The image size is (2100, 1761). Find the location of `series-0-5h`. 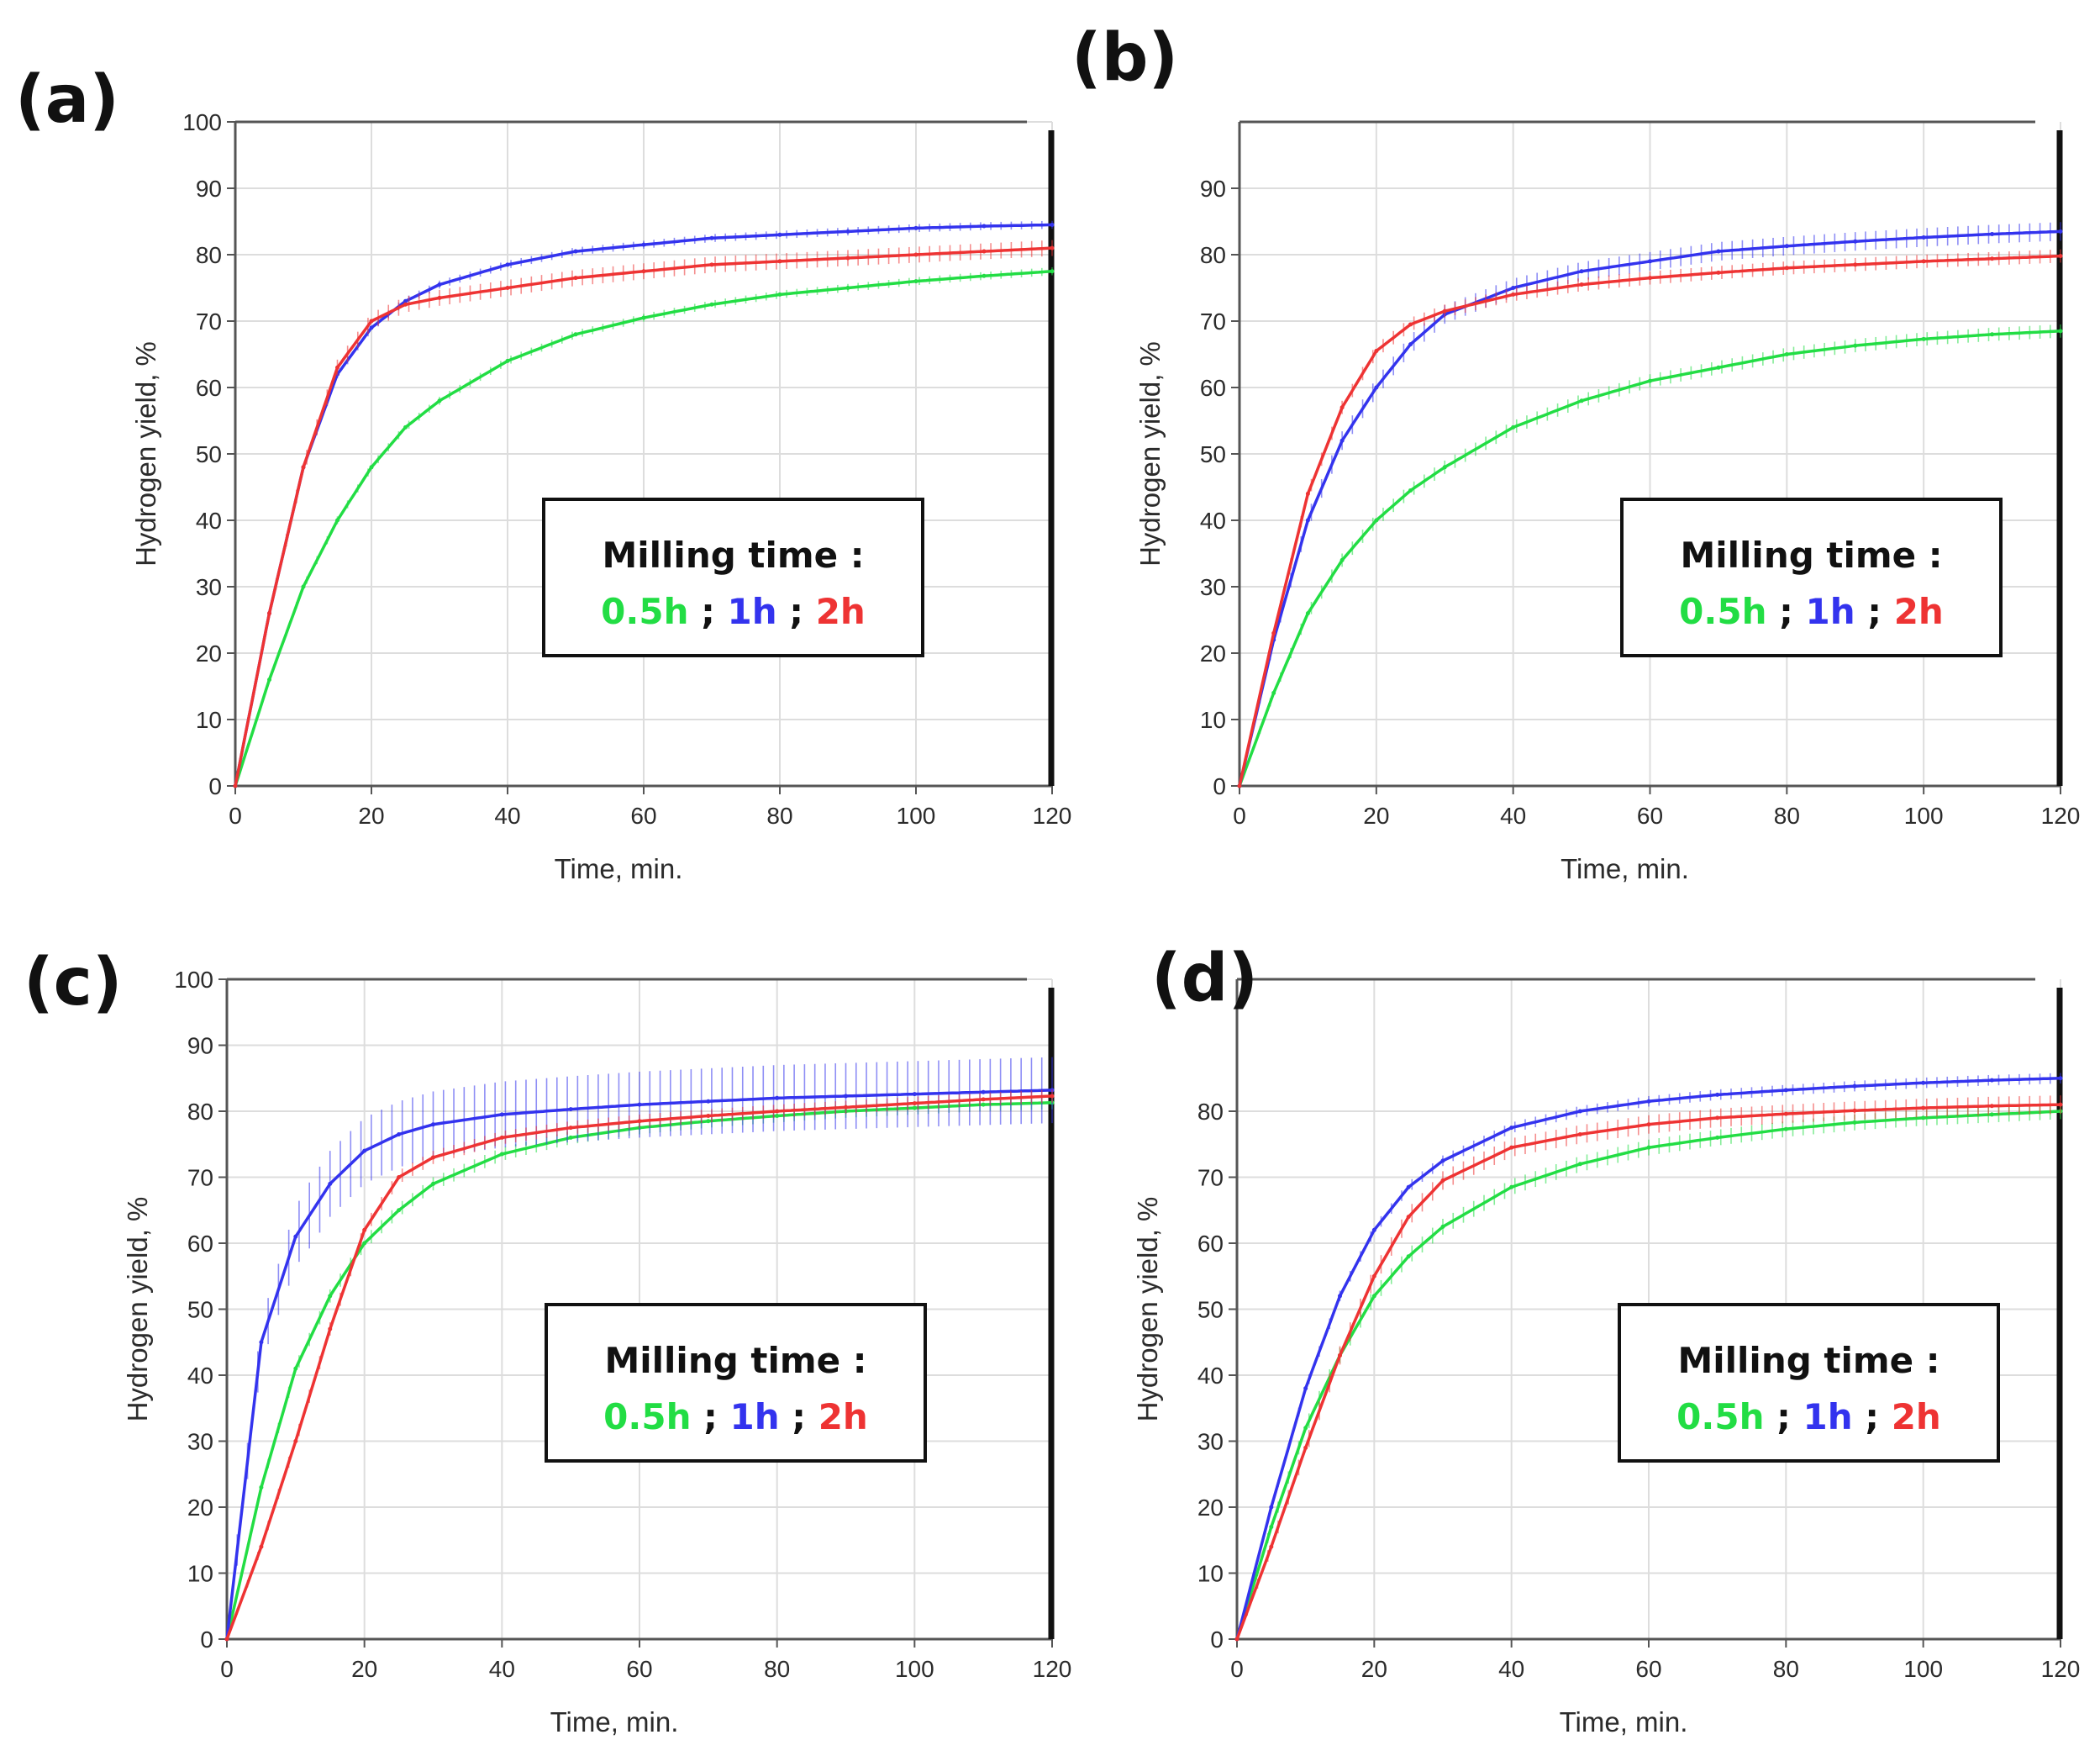

series-0-5h is located at coordinates (644, 527).